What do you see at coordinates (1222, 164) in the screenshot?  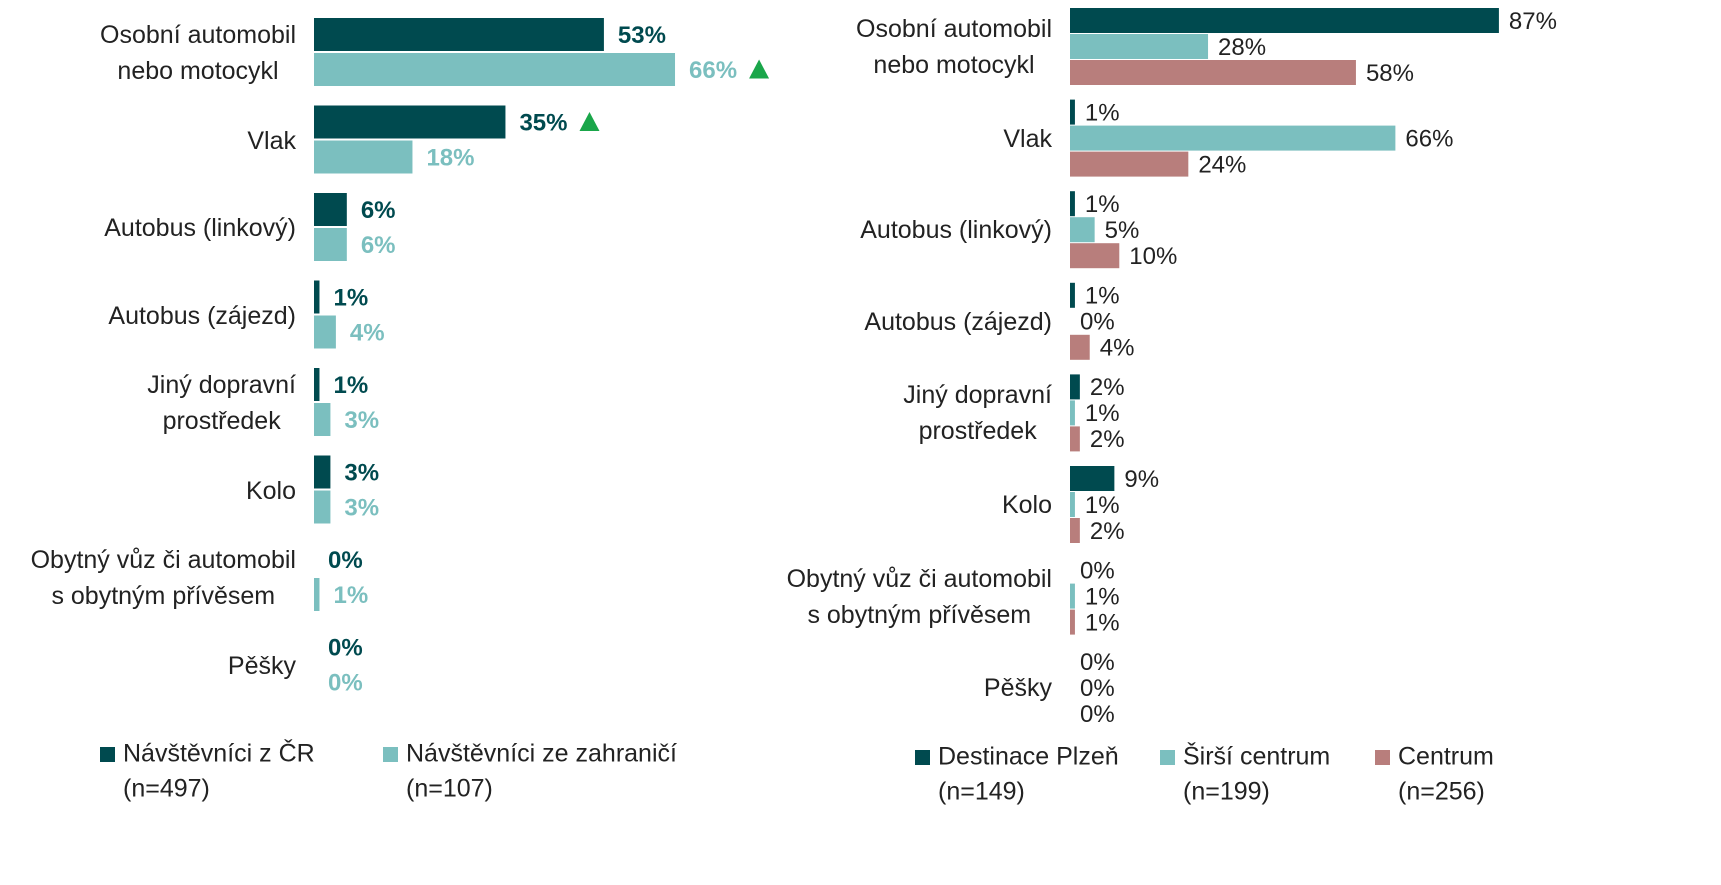 I see `value-label: 24%` at bounding box center [1222, 164].